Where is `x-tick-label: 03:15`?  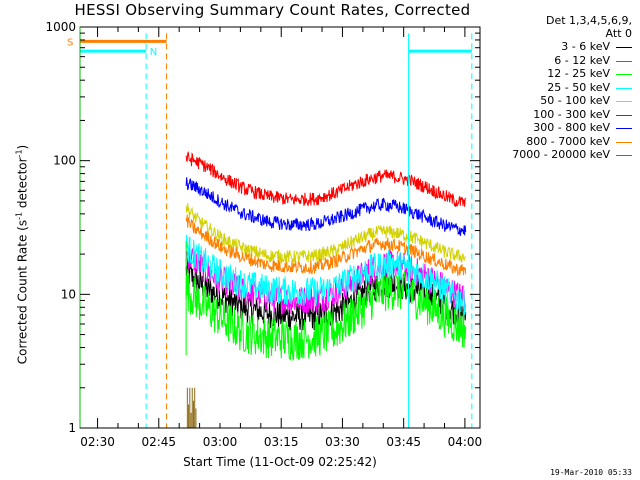 x-tick-label: 03:15 is located at coordinates (281, 442).